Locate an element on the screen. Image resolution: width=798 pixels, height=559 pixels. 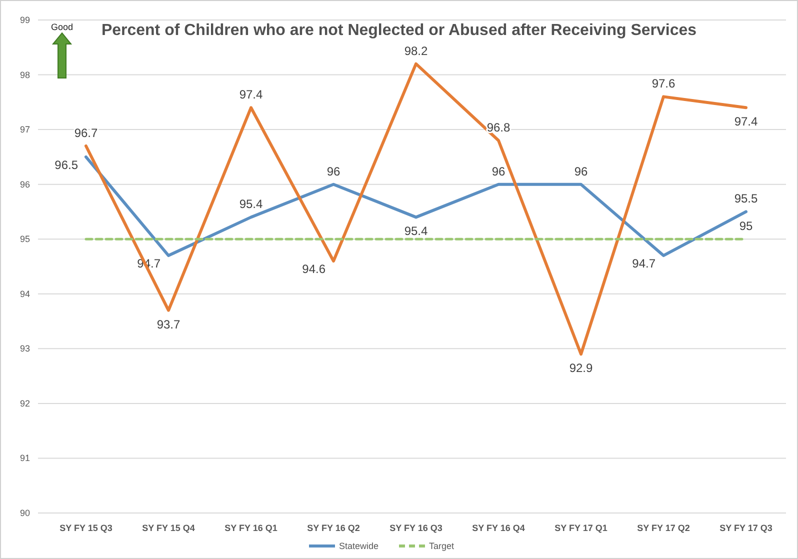
data-label: 96.8 is located at coordinates (498, 127).